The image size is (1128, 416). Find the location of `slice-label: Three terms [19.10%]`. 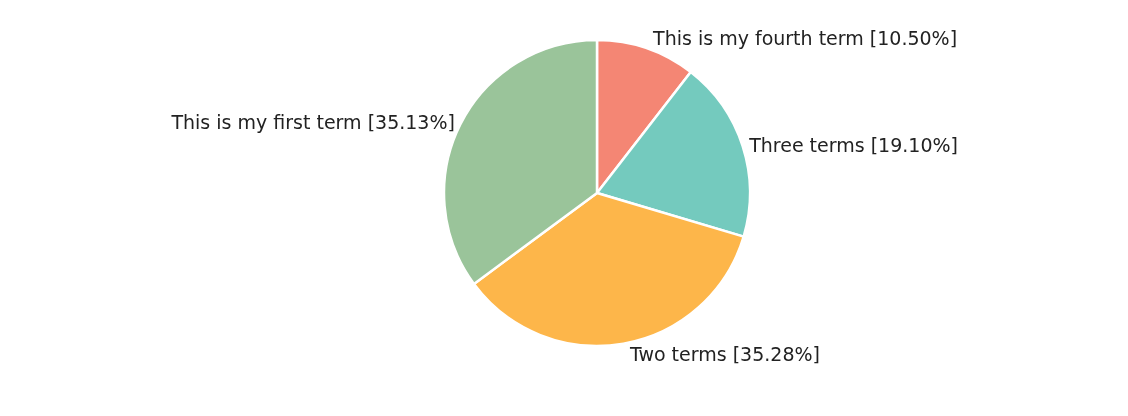

slice-label: Three terms [19.10%] is located at coordinates (853, 145).